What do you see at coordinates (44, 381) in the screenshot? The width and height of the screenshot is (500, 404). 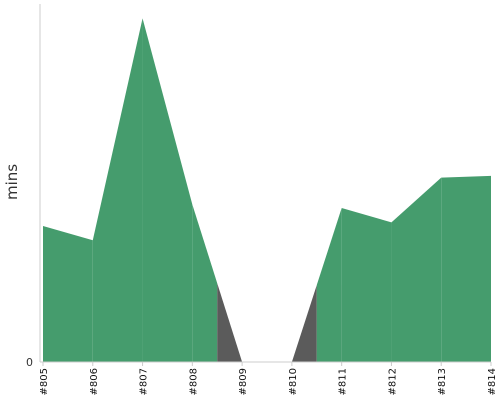 I see `x-tick-label: #805` at bounding box center [44, 381].